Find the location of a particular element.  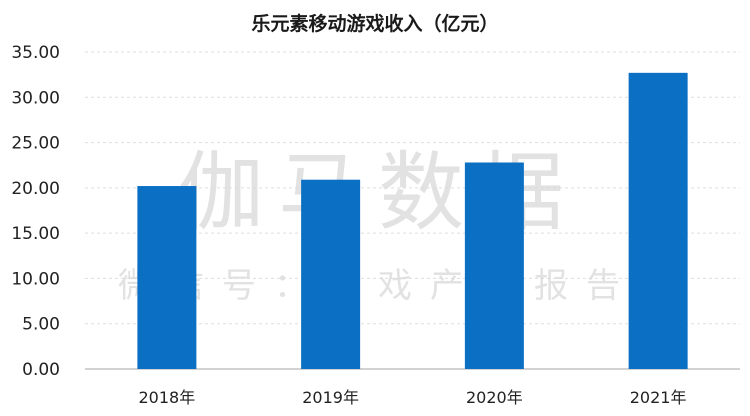

chart-title: 乐元素移动游戏收入（亿元） is located at coordinates (374, 23).